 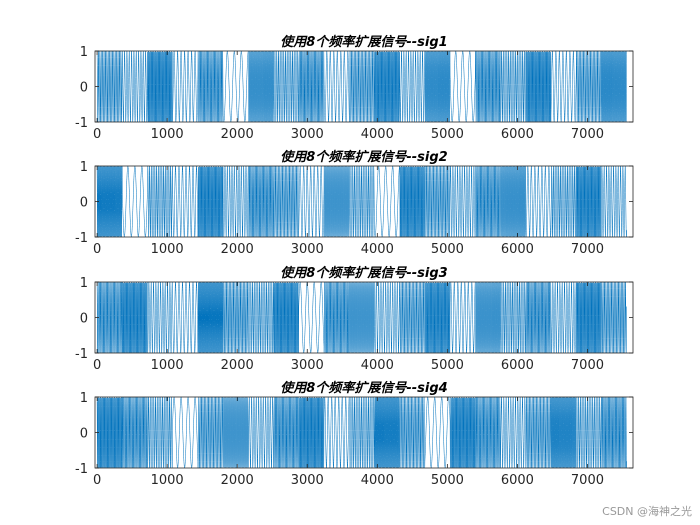 I want to click on subplot-title: 使用8个频率扩展信号--sig1, so click(x=363, y=42).